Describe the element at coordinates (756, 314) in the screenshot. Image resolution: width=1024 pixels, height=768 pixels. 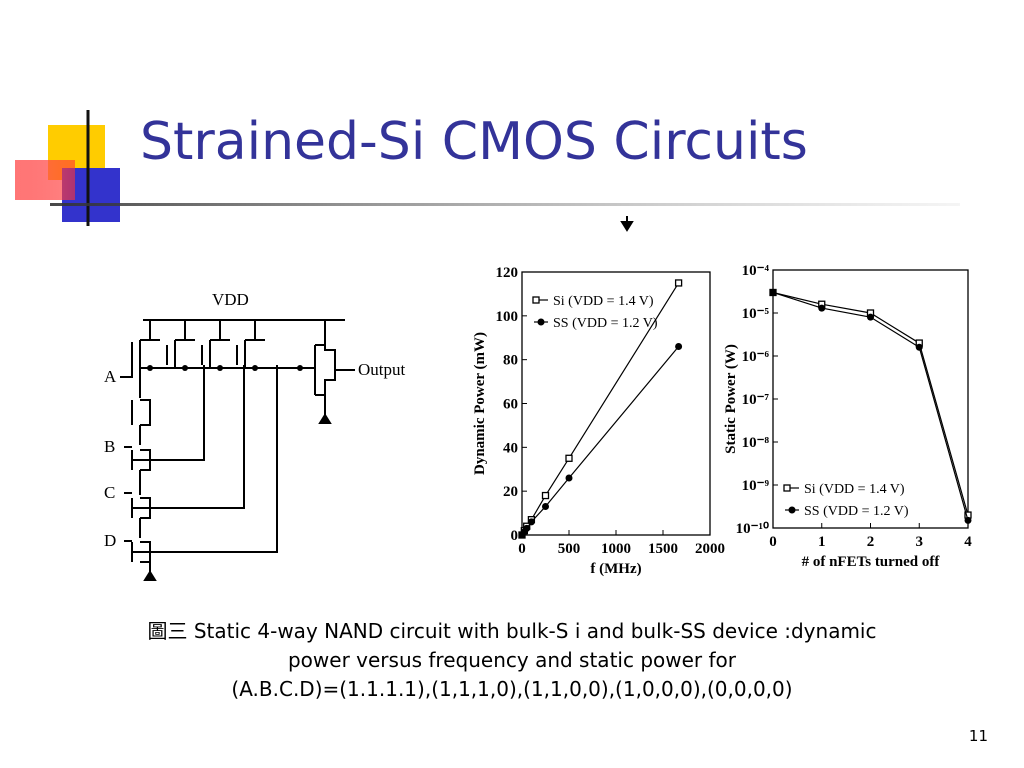
I see `y-tick-label: 10⁻⁵` at that location.